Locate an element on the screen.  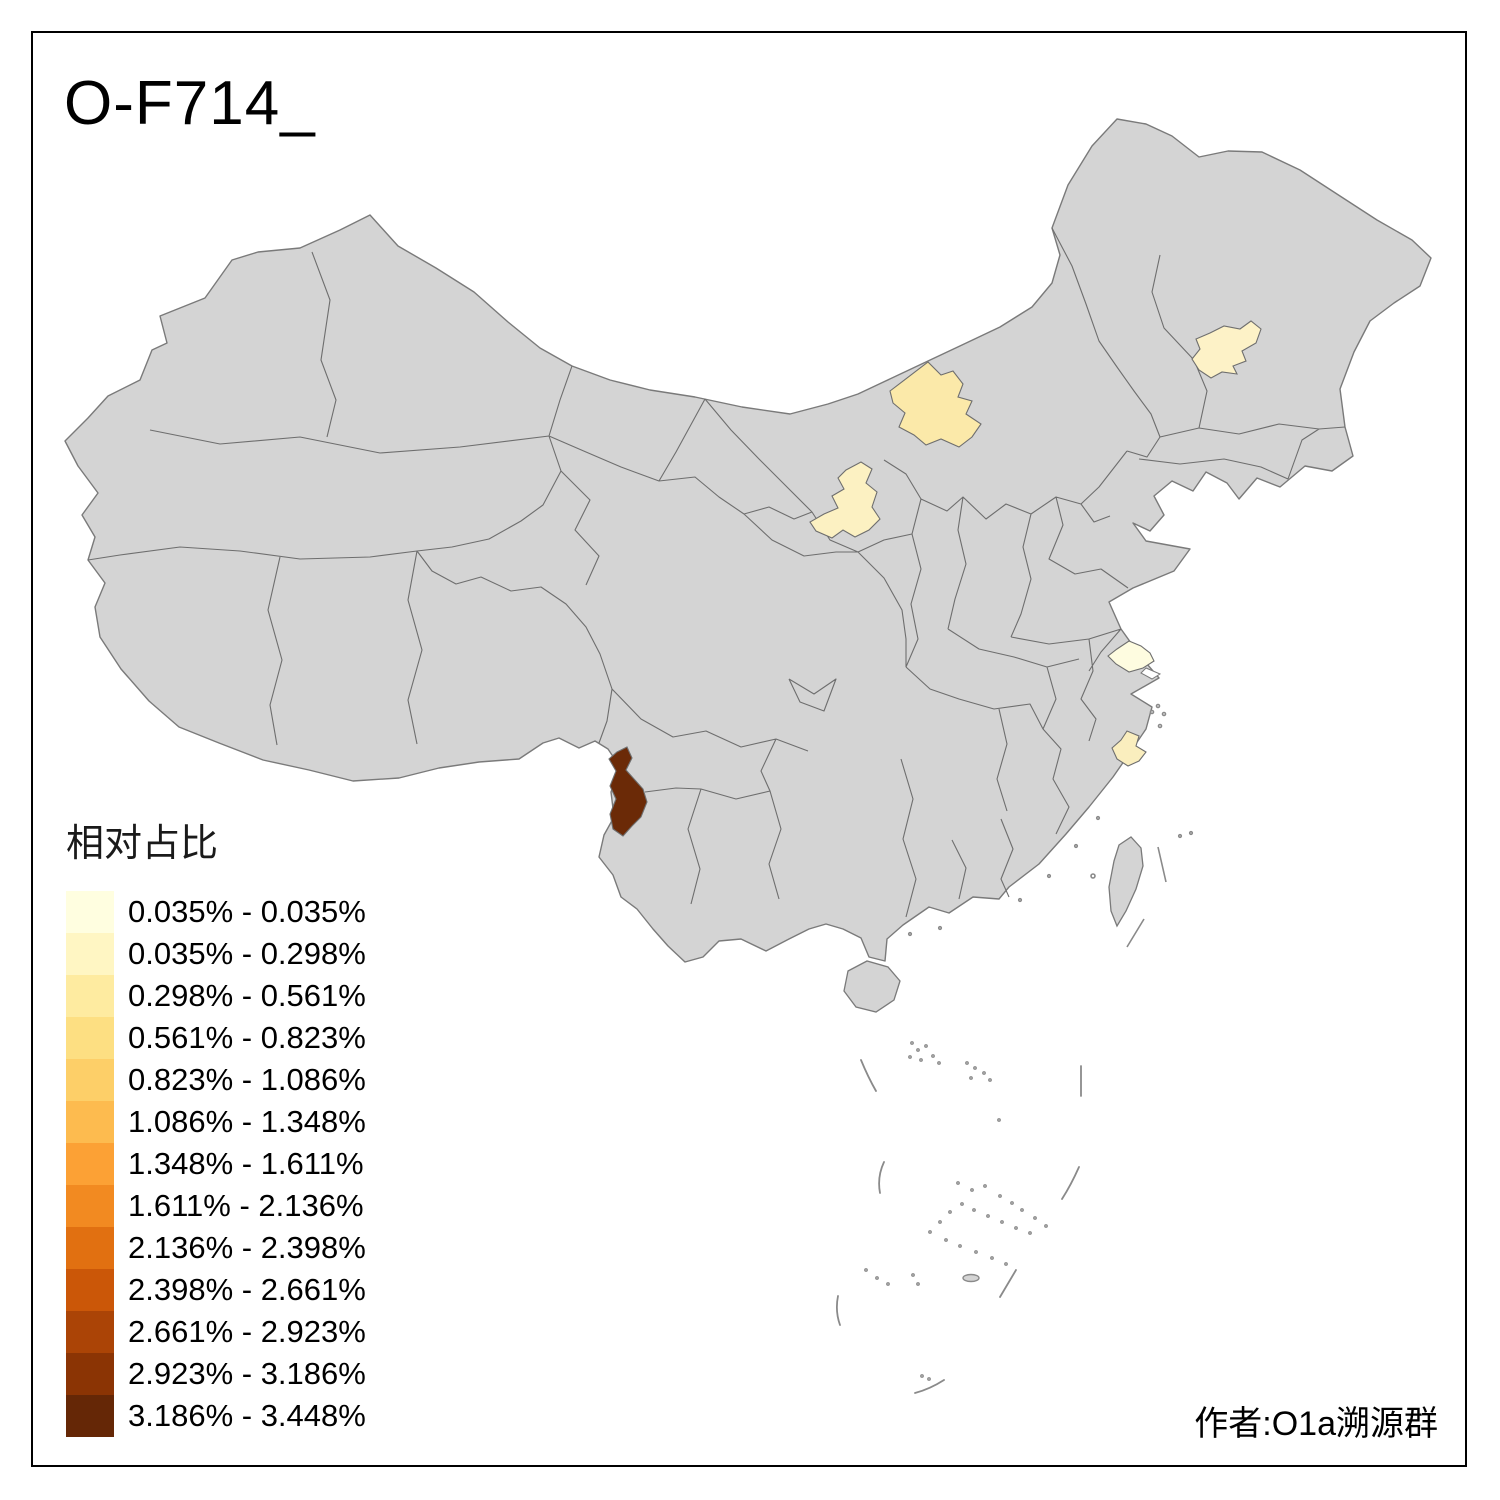
legend-label: 0.035% - 0.035% is located at coordinates (247, 911).